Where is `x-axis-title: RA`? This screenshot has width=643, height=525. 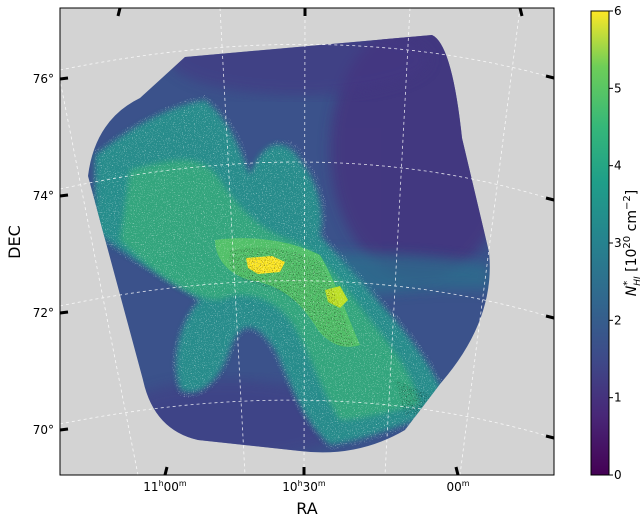 x-axis-title: RA is located at coordinates (306, 508).